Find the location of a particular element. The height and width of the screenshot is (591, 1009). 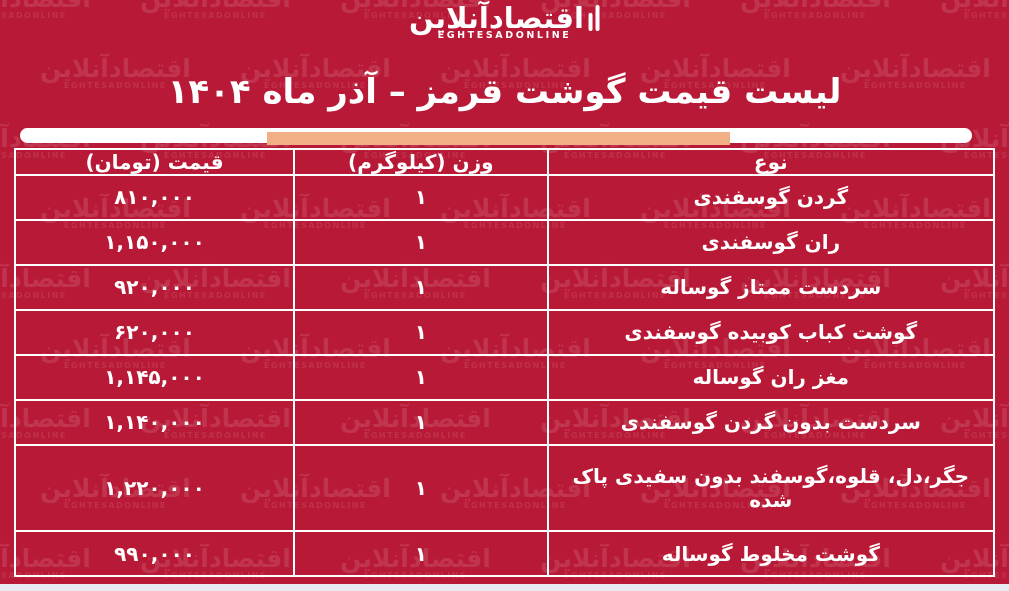

cell-price: ۹۲۰,۰۰۰ is located at coordinates (154, 287).